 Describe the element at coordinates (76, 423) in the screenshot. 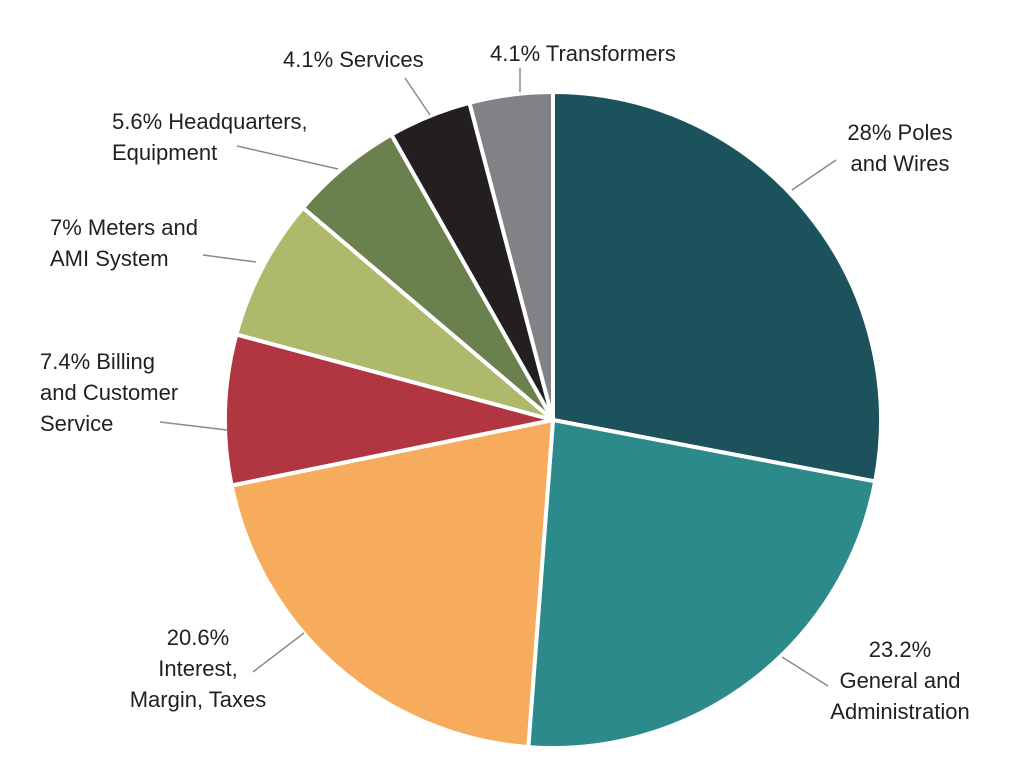

I see `slice-label-line: Service` at that location.